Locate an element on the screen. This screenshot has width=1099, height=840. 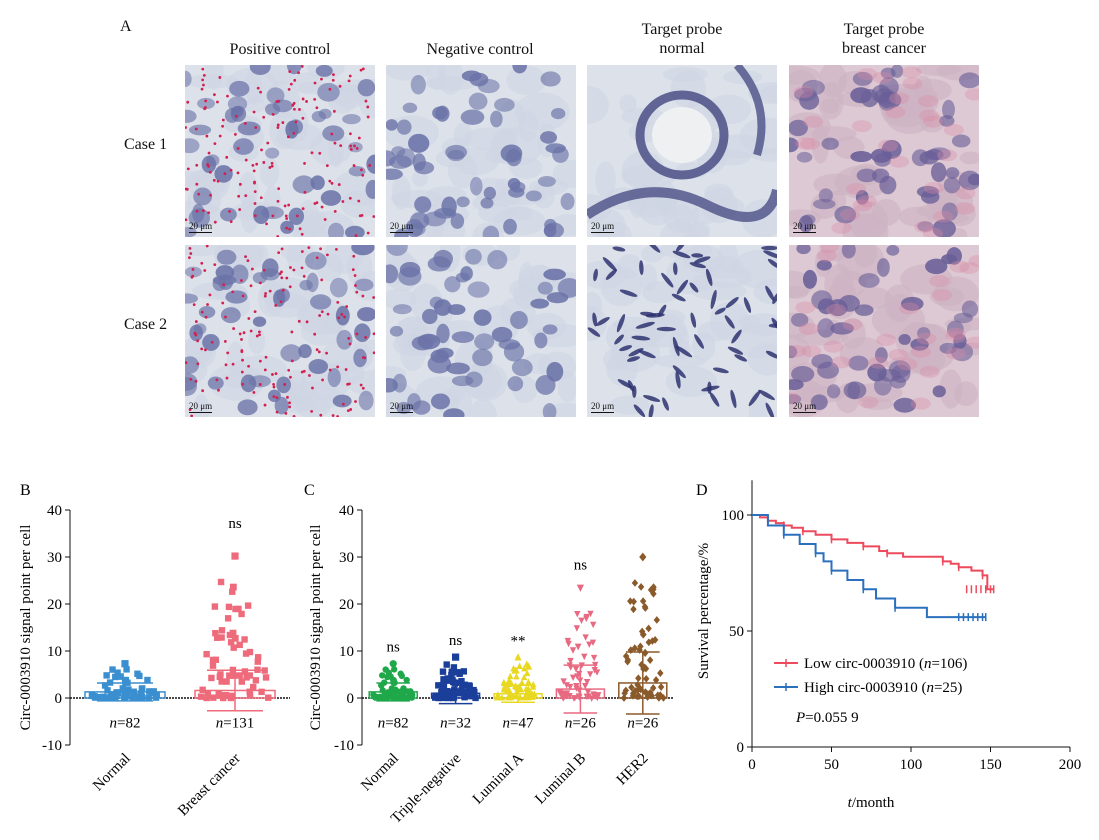
n-label: n=26 is located at coordinates (580, 724).